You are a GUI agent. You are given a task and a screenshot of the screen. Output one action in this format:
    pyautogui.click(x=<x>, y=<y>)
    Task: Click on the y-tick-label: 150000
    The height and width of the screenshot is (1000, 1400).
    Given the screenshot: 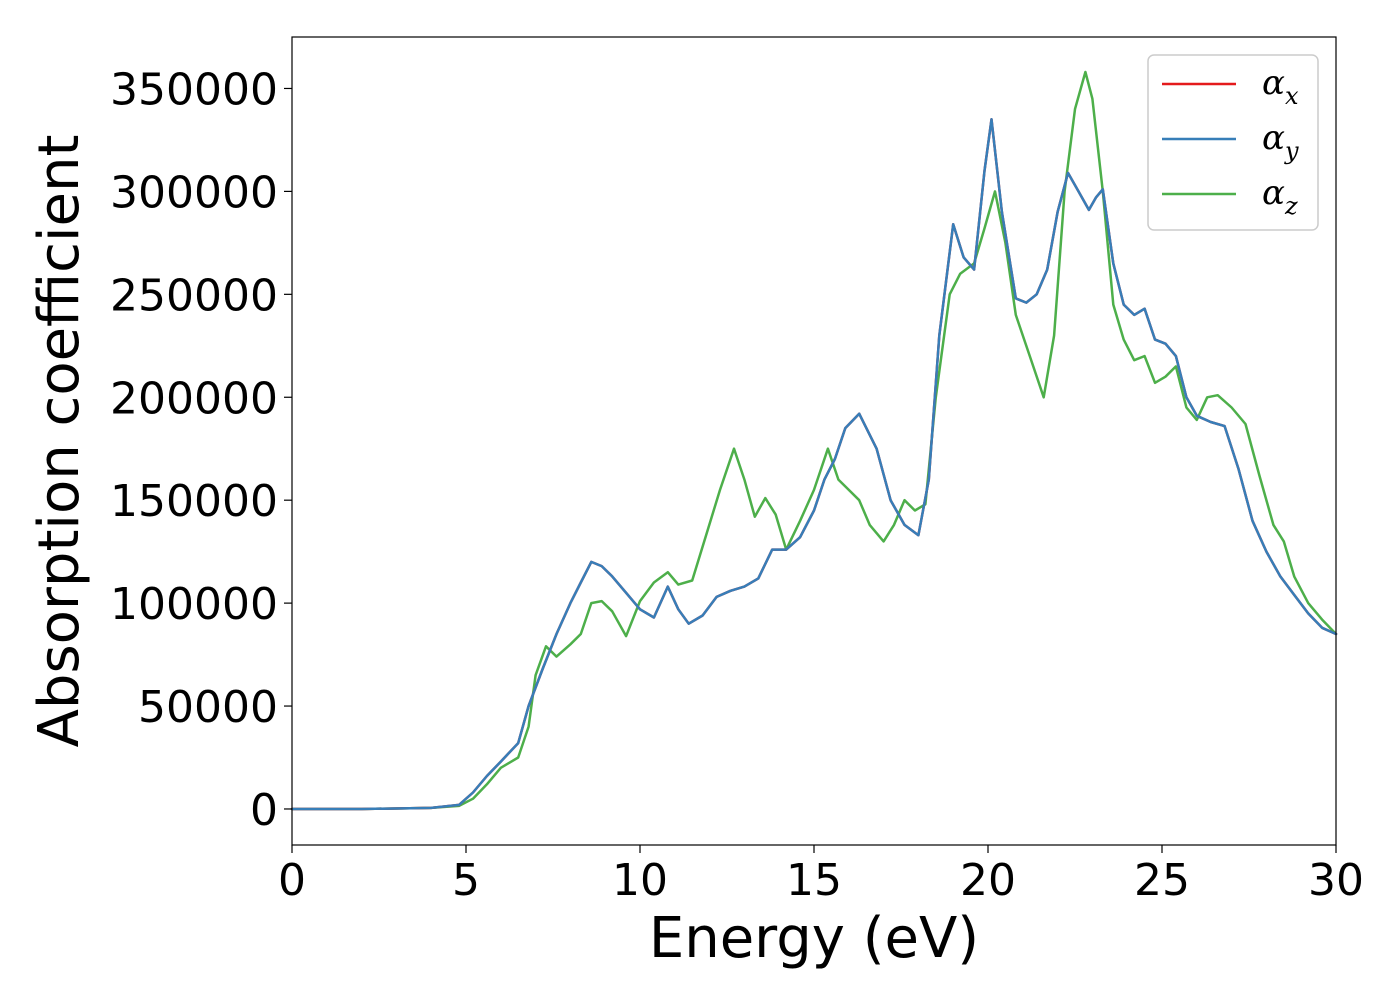 What is the action you would take?
    pyautogui.click(x=194, y=501)
    